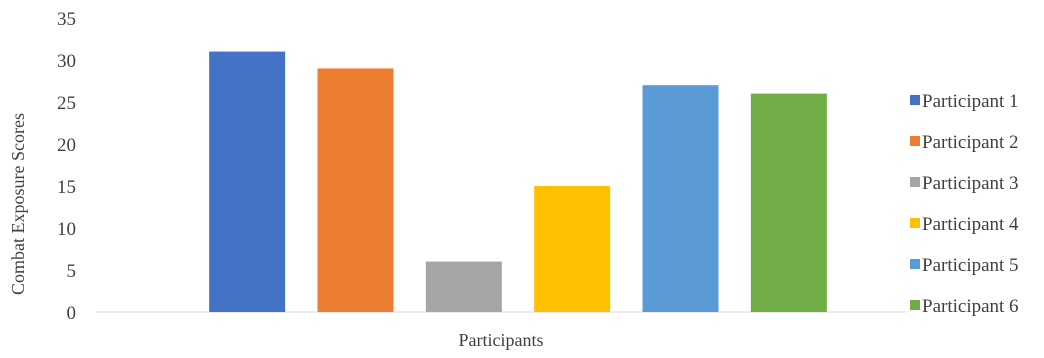 The width and height of the screenshot is (1044, 358). Describe the element at coordinates (66, 166) in the screenshot. I see `y-axis-ticks: 0 5 10 15 20 25 30 35` at that location.